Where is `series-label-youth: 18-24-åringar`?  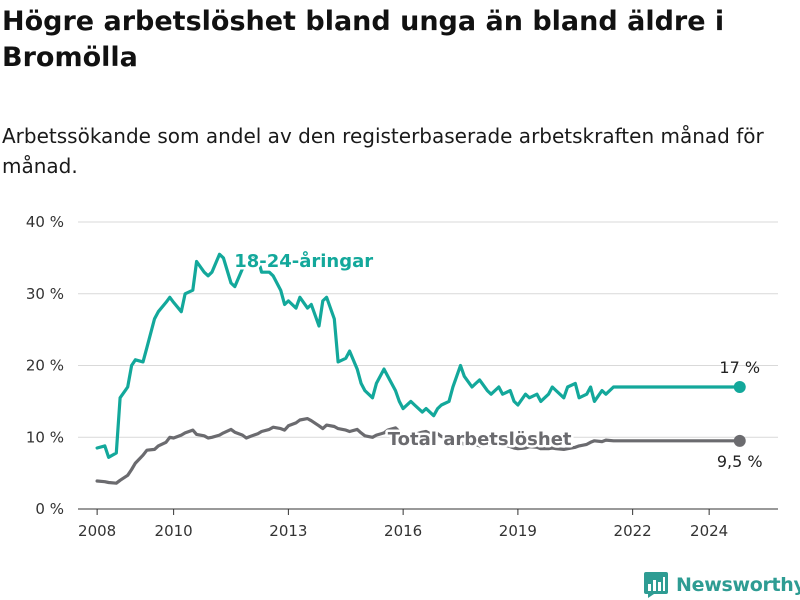 series-label-youth: 18-24-åringar is located at coordinates (303, 261).